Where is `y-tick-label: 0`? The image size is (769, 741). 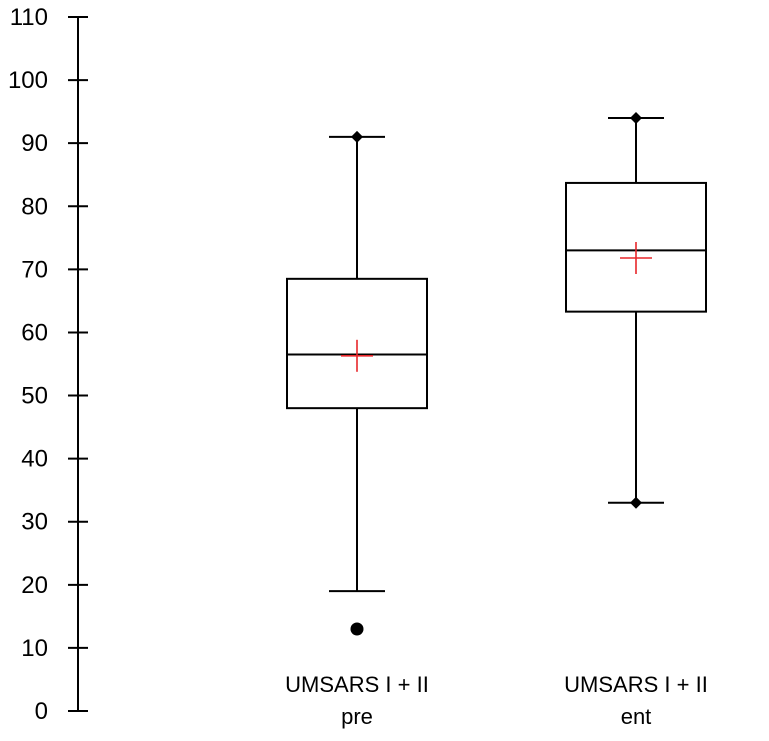 y-tick-label: 0 is located at coordinates (41, 711).